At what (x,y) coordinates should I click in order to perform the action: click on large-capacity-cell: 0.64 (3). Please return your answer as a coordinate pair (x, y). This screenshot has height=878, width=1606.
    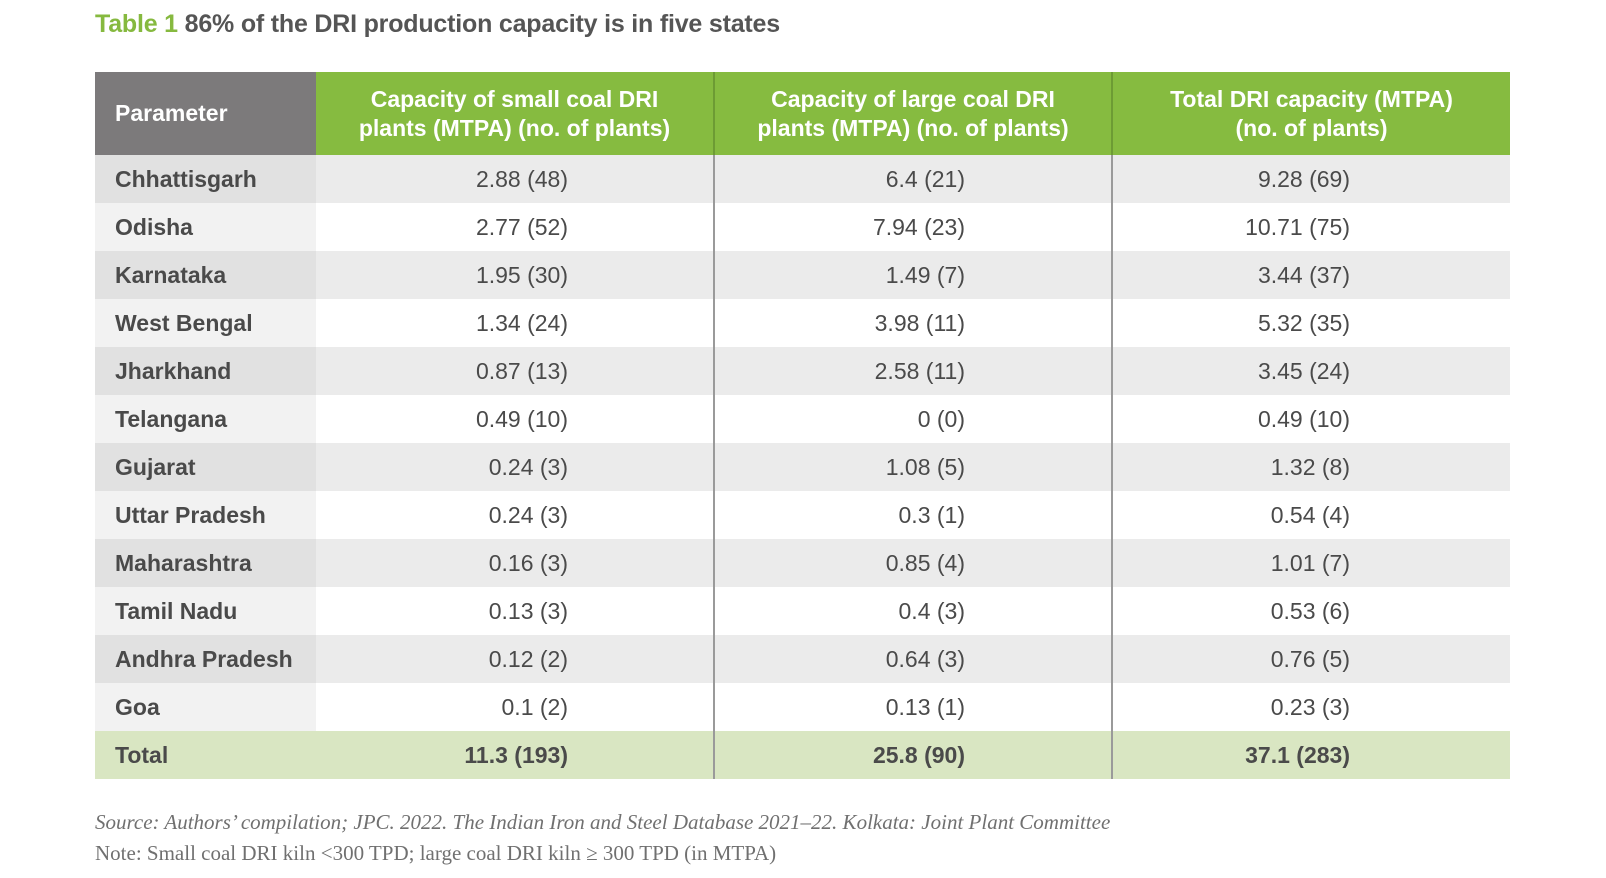
    Looking at the image, I should click on (912, 659).